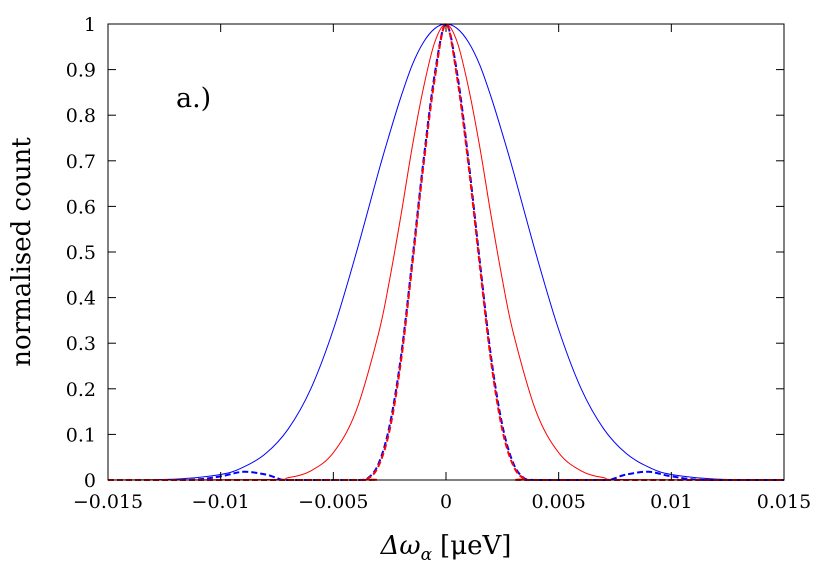 Image resolution: width=830 pixels, height=581 pixels. I want to click on y-tick-label-2: 0.2, so click(81, 390).